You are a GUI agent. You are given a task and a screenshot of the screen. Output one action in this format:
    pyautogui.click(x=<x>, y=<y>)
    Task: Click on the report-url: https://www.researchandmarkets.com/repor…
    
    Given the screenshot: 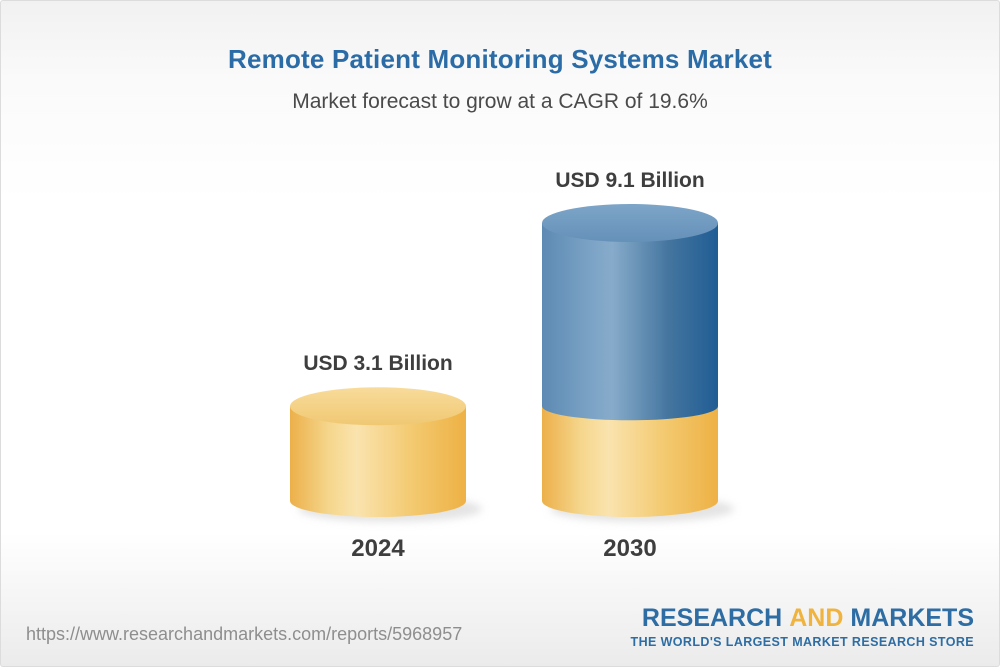 What is the action you would take?
    pyautogui.click(x=244, y=634)
    